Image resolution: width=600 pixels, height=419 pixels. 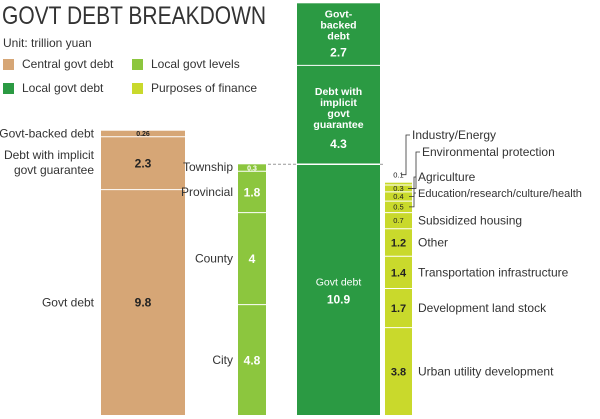 I want to click on unit-label: Unit: trillion yuan, so click(x=47, y=43).